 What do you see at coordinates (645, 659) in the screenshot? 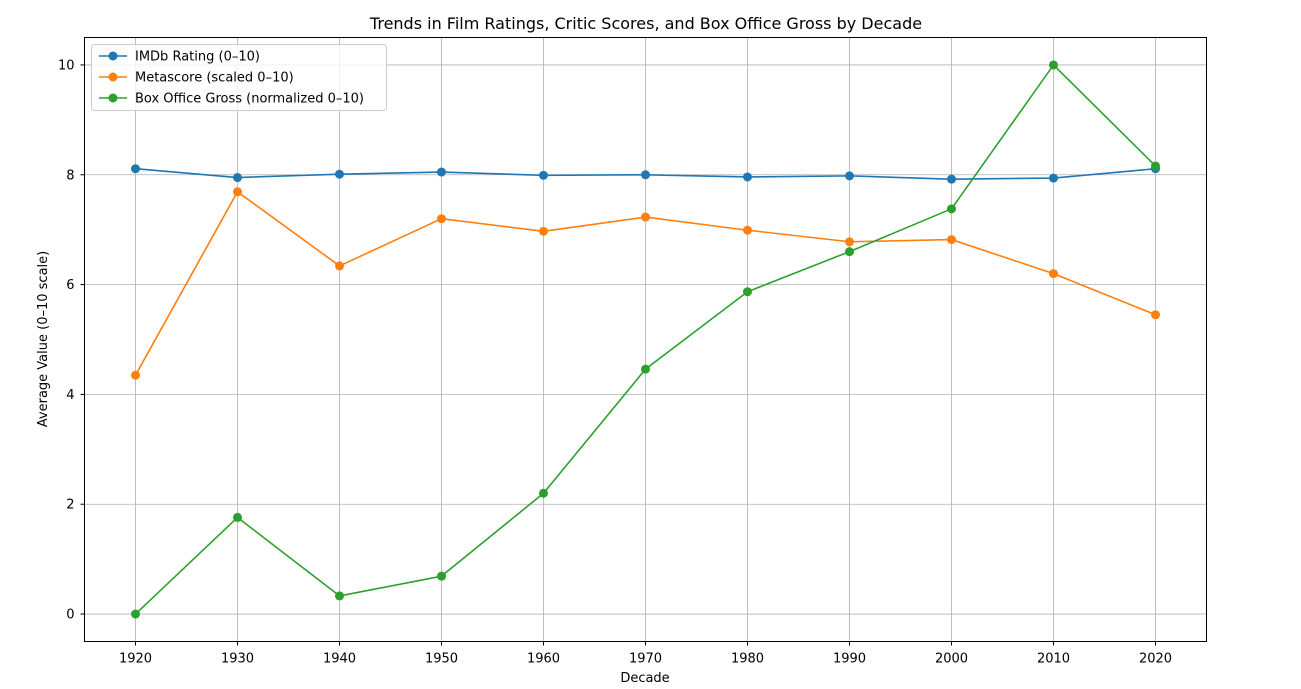
I see `x-tick-label: 1970` at bounding box center [645, 659].